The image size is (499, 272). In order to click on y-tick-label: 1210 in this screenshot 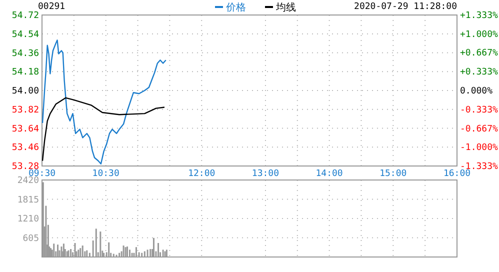, I will do `click(28, 219)`.